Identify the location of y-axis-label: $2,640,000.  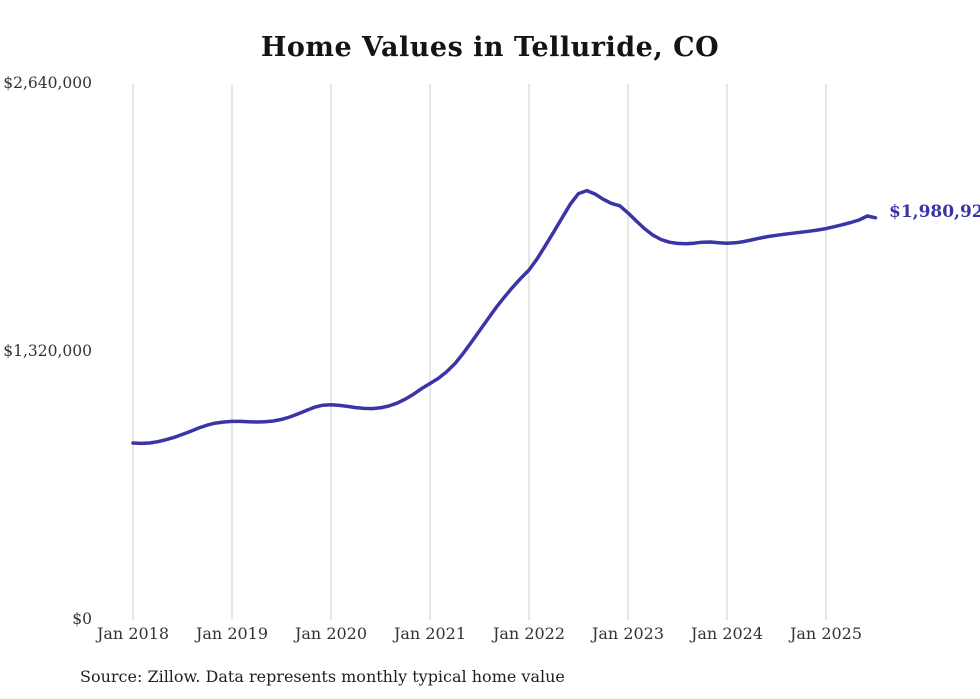
(47, 83).